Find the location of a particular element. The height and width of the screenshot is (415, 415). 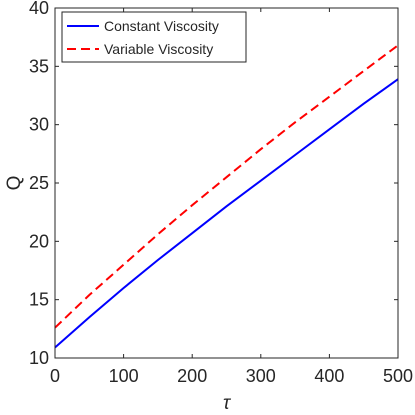

legend: Constant Viscosity Variable Viscosity is located at coordinates (154, 37).